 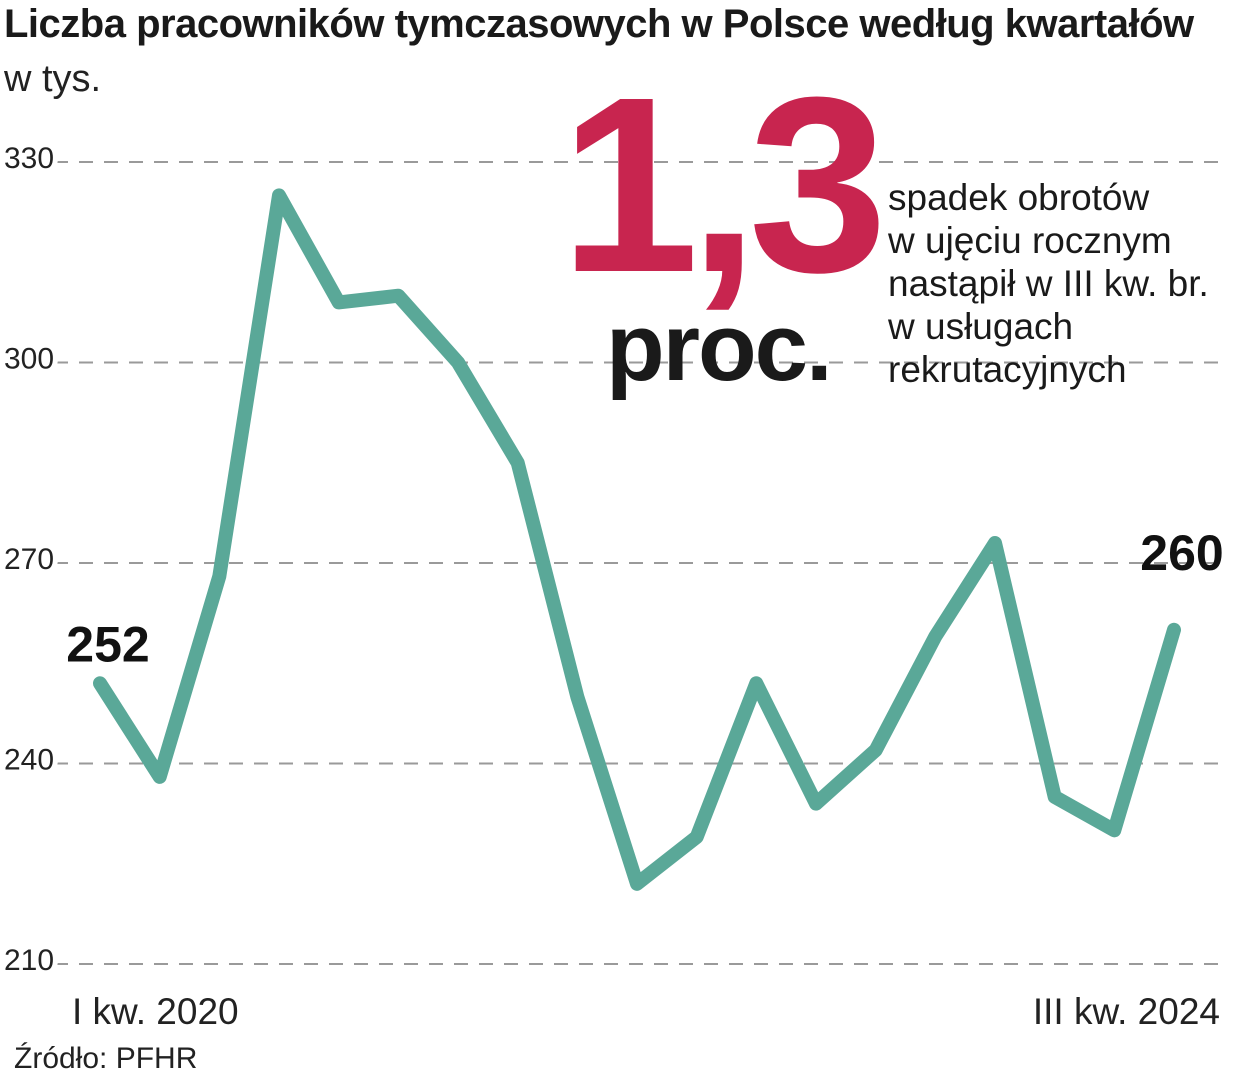 I want to click on data-label: 260, so click(x=1181, y=553).